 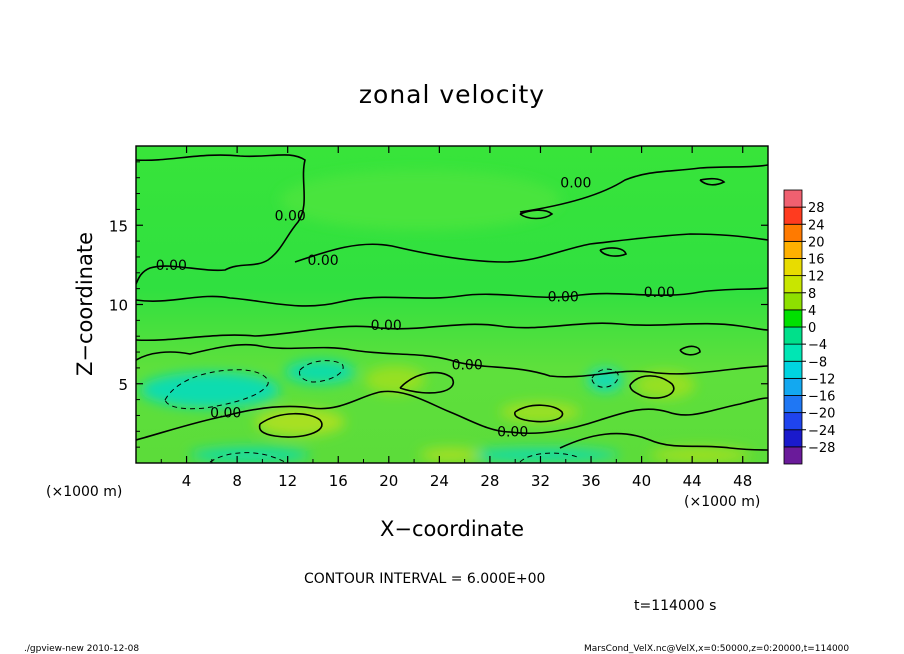 I want to click on colorbar-label-1: 24, so click(x=816, y=225).